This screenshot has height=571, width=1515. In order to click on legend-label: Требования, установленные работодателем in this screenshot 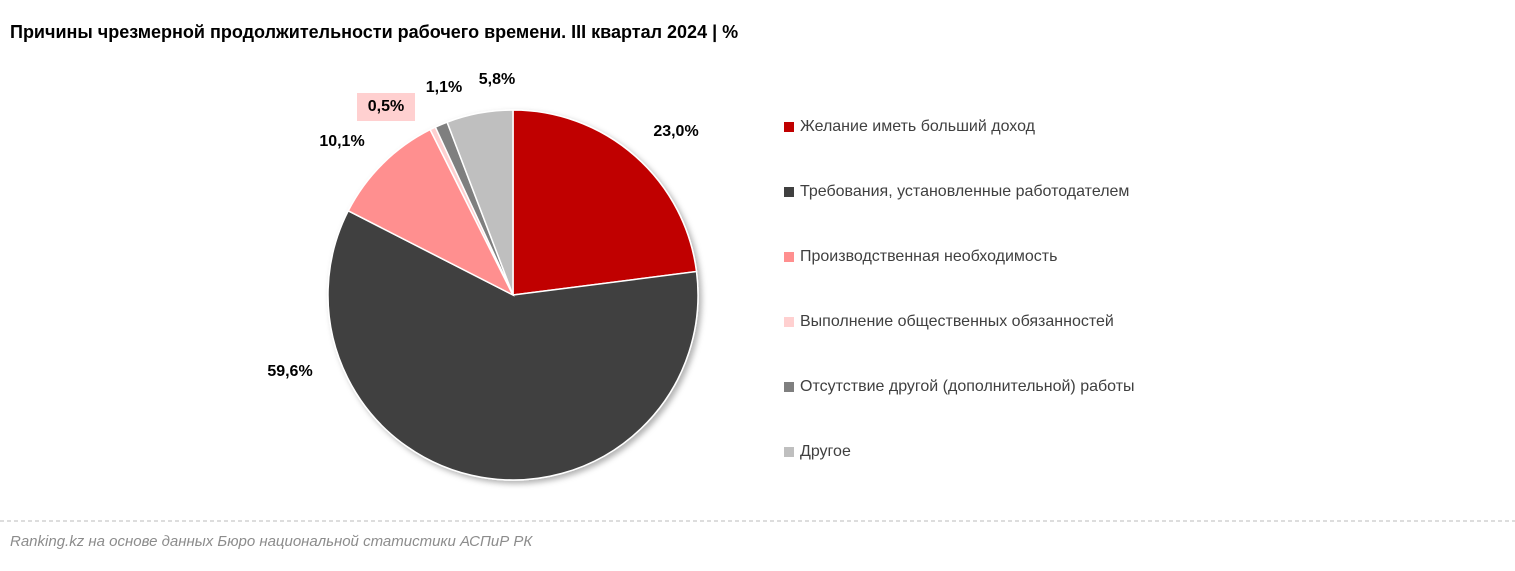, I will do `click(964, 191)`.